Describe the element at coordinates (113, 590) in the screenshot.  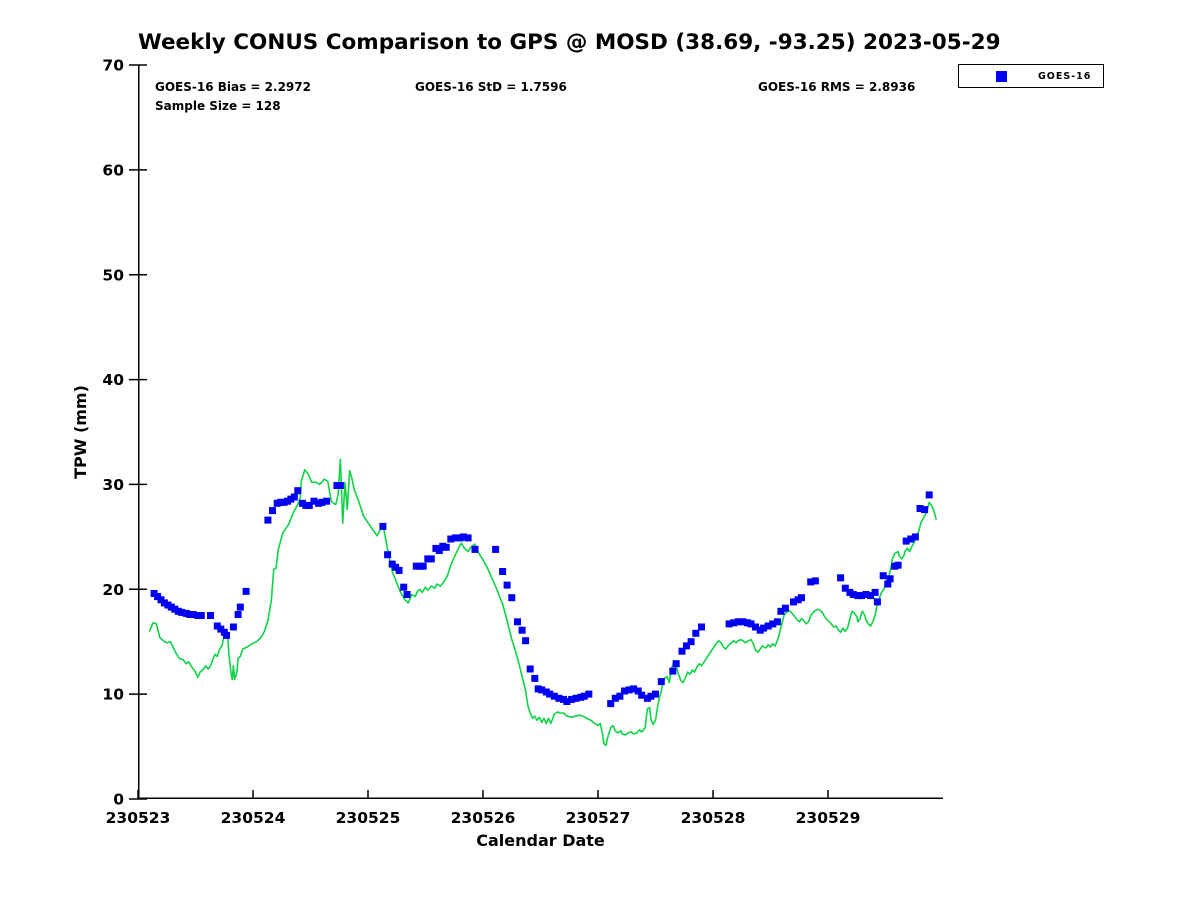
I see `y-tick-label: 20` at that location.